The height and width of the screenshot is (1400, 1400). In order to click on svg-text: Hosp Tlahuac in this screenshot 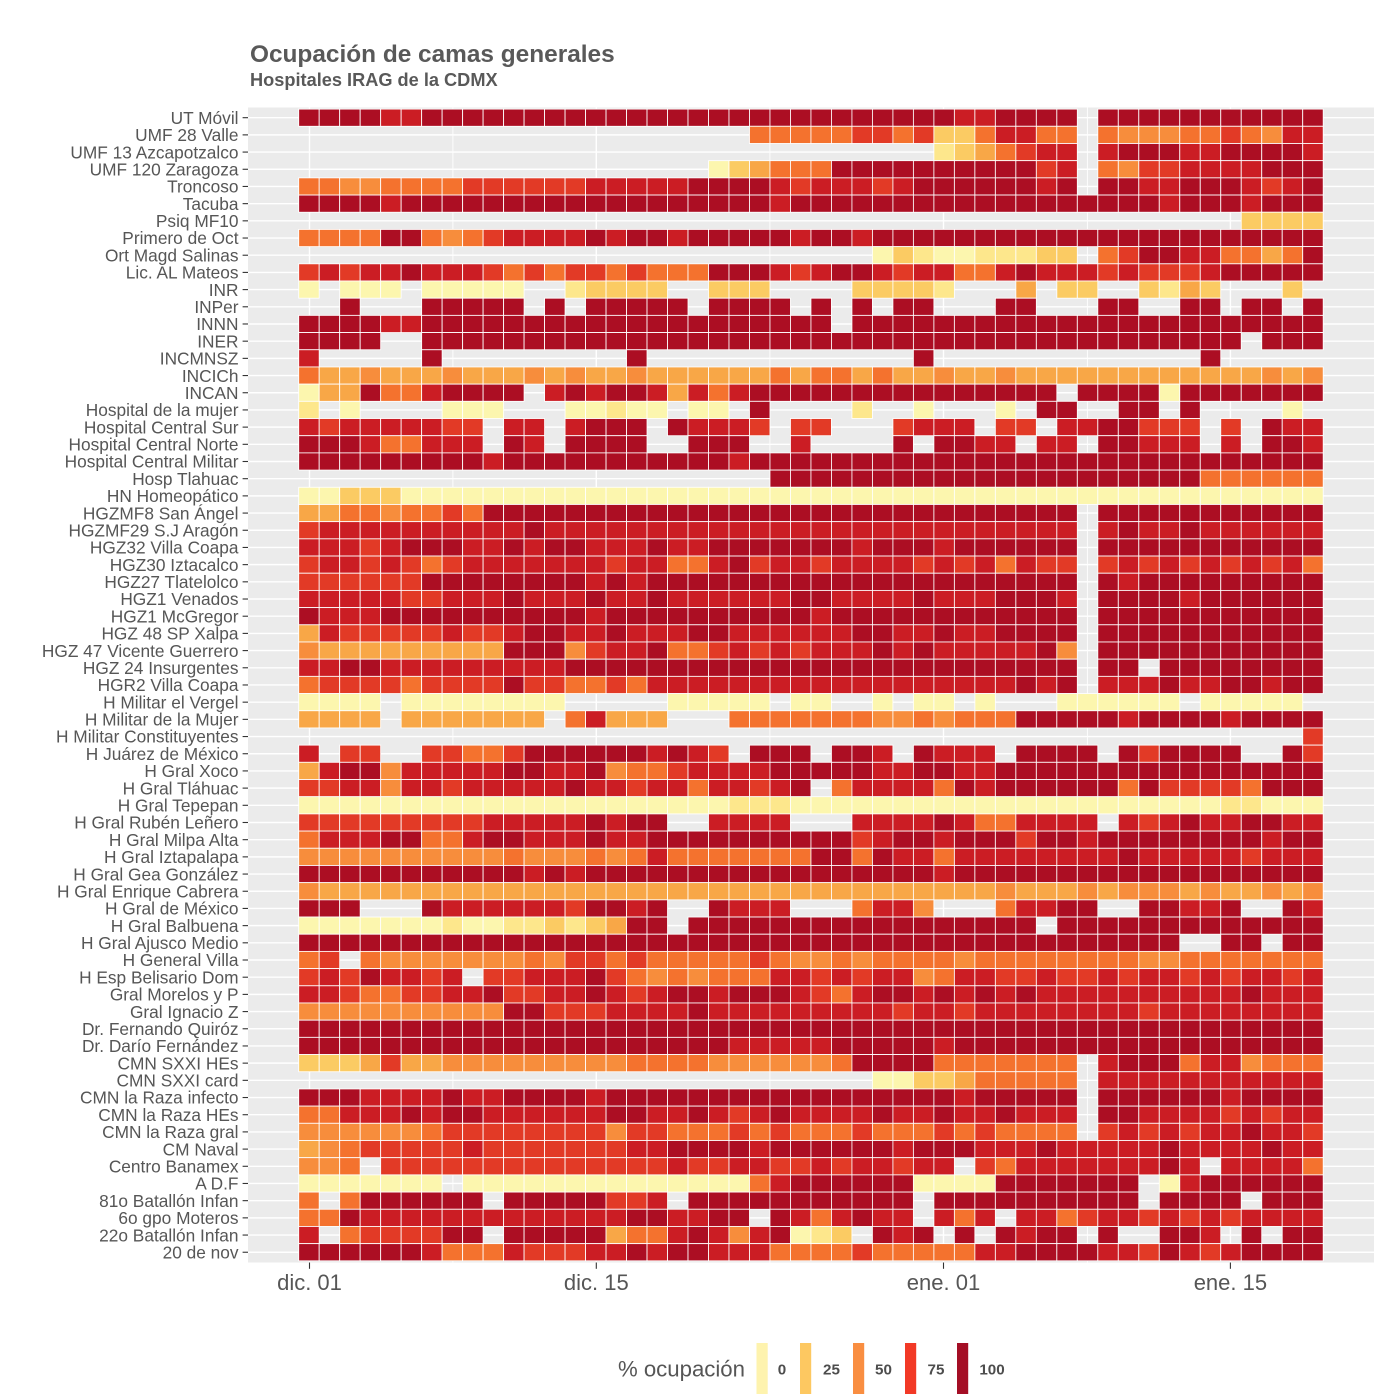, I will do `click(185, 479)`.